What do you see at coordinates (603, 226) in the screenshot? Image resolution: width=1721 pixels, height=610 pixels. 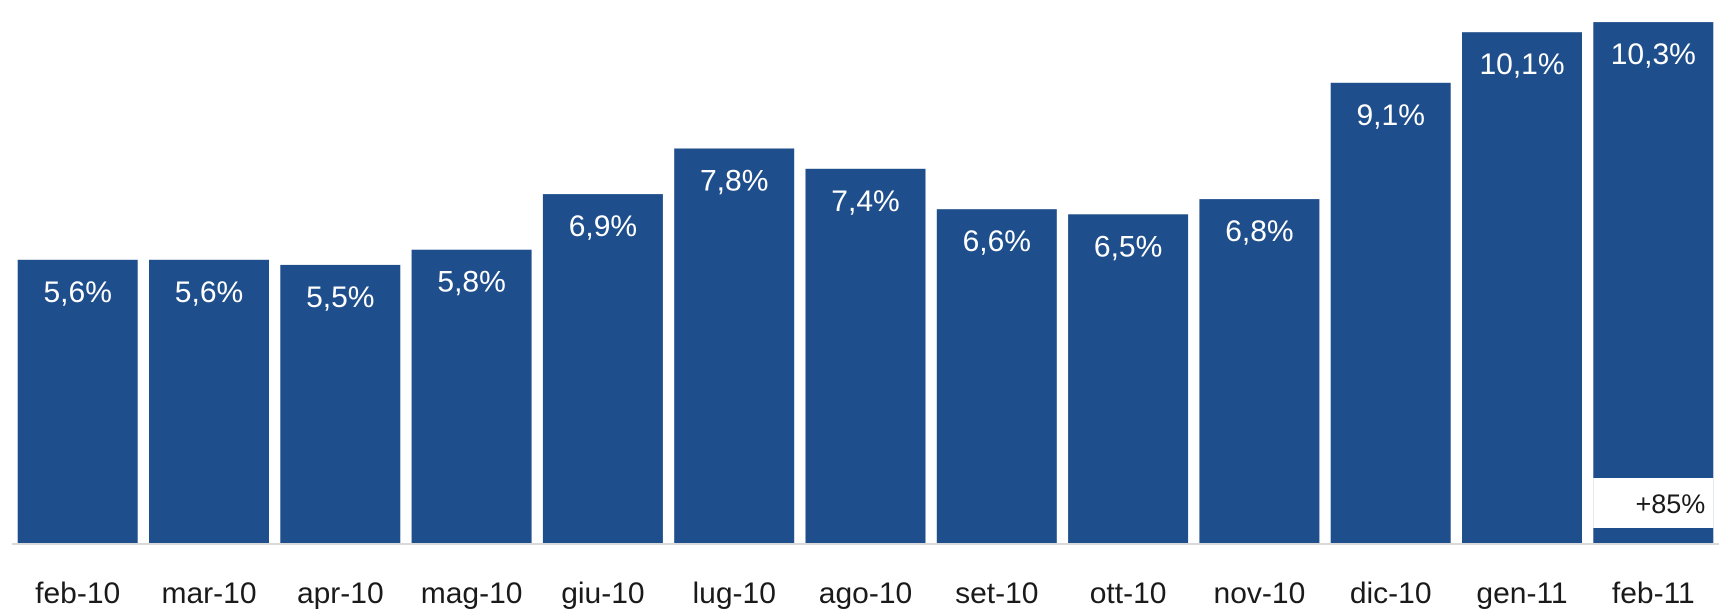 I see `value-label-giu-10: 6,9%` at bounding box center [603, 226].